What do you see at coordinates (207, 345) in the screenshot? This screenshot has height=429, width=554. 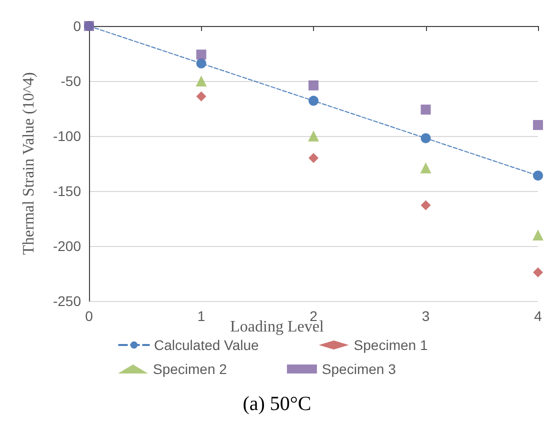 I see `legend-label: Calculated Value` at bounding box center [207, 345].